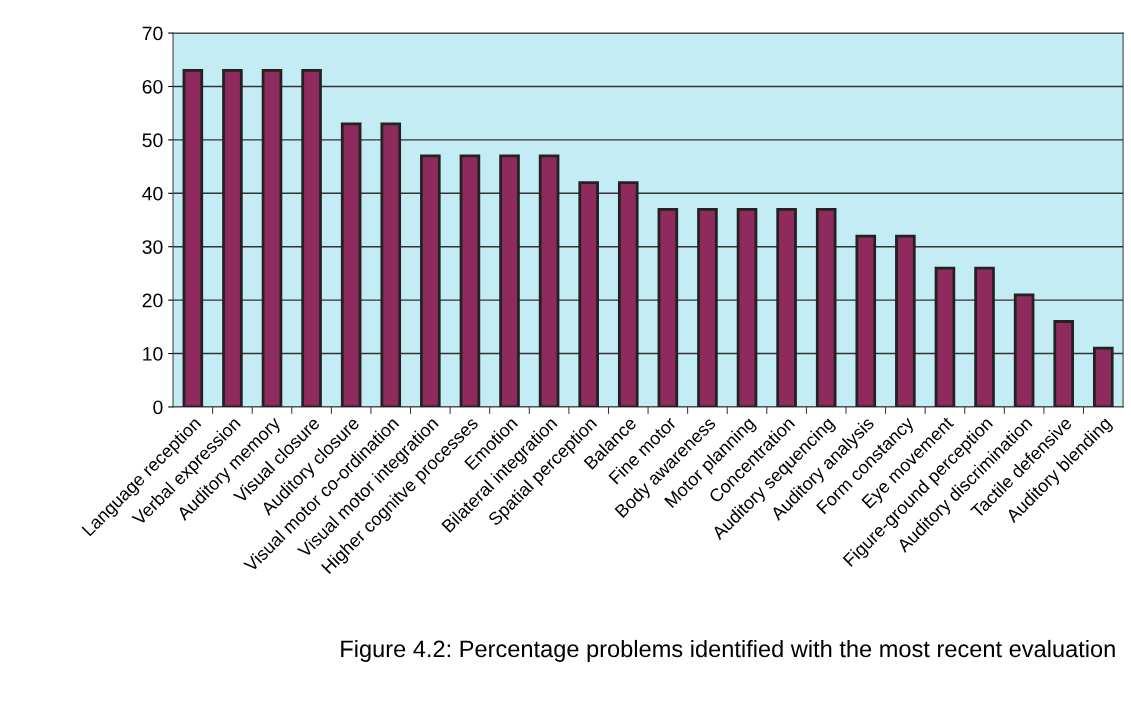  What do you see at coordinates (728, 650) in the screenshot?
I see `caption: Figure 4.2: Percentage problems identified with the most recent evaluation` at bounding box center [728, 650].